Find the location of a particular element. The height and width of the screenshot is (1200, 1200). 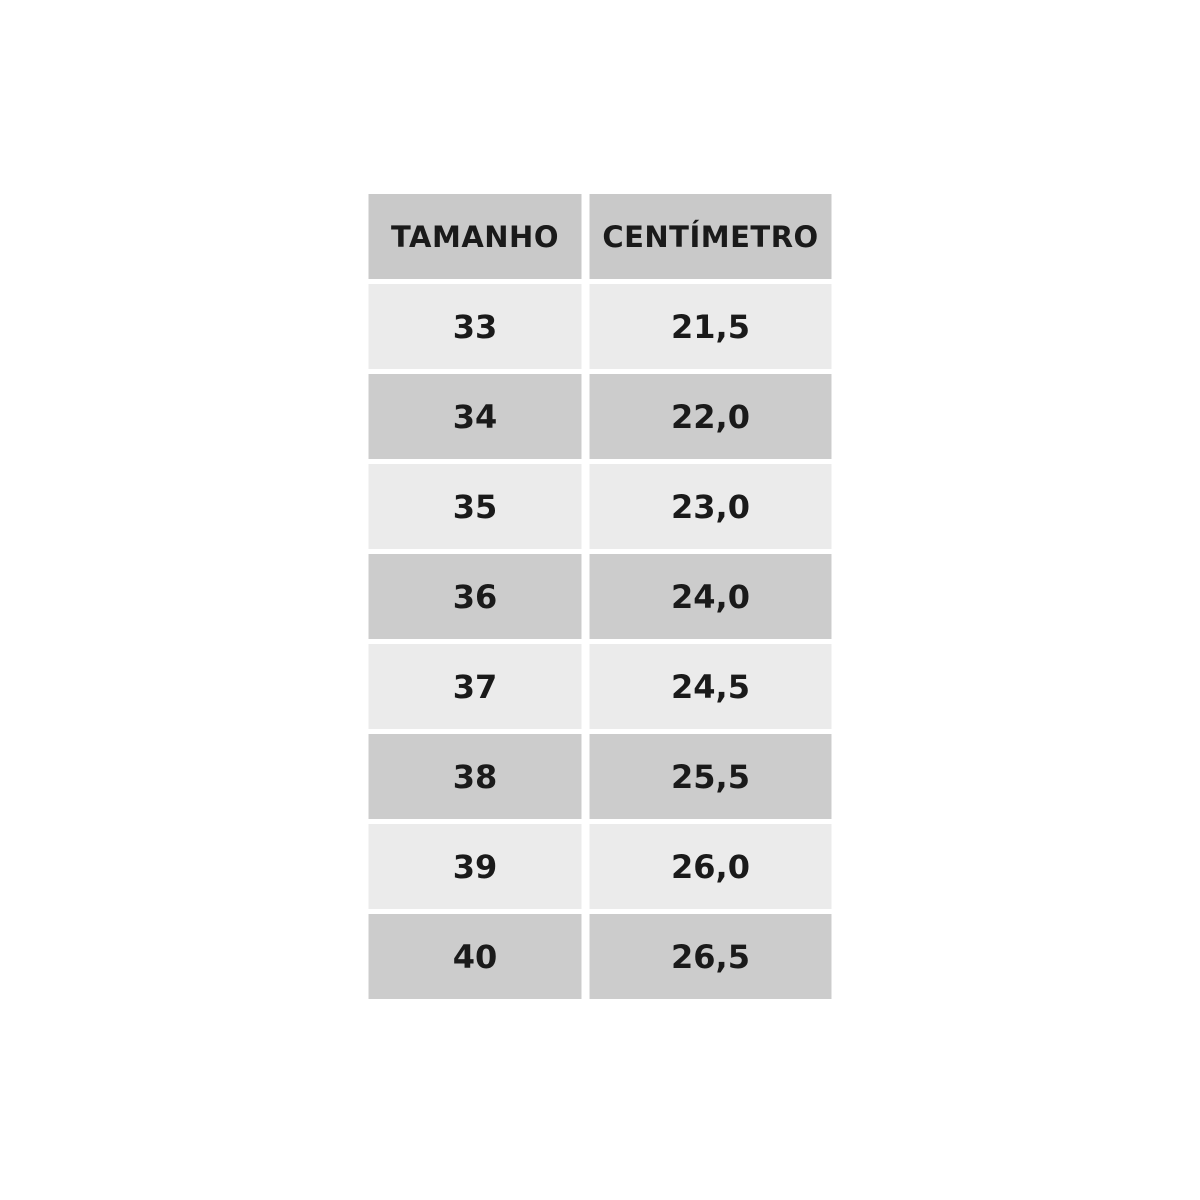

cm-cell: 26,5 is located at coordinates (710, 956).